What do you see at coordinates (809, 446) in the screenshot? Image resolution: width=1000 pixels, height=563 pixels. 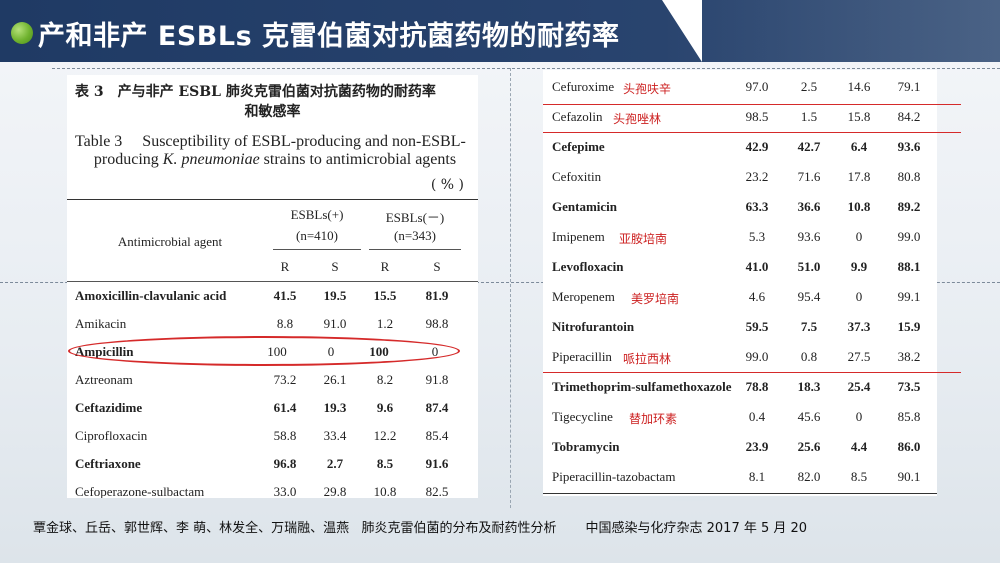 I see `value-s1: 25.6` at bounding box center [809, 446].